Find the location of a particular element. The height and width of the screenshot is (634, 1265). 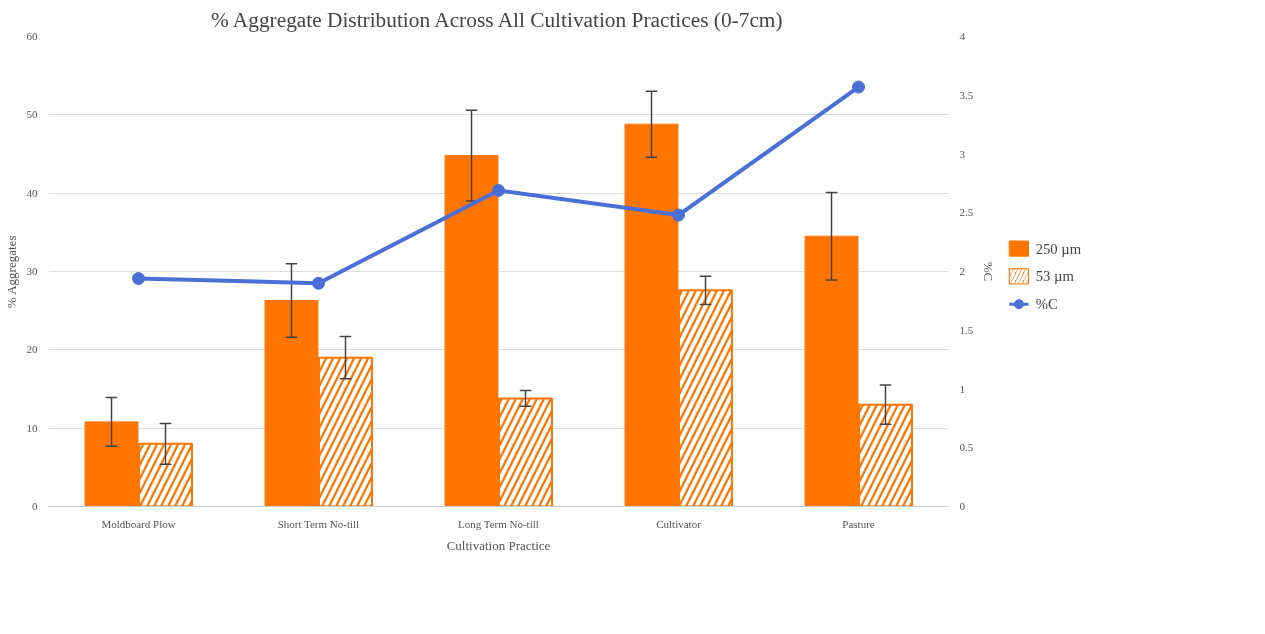

x-tick-label: Short Term No-till is located at coordinates (318, 523).